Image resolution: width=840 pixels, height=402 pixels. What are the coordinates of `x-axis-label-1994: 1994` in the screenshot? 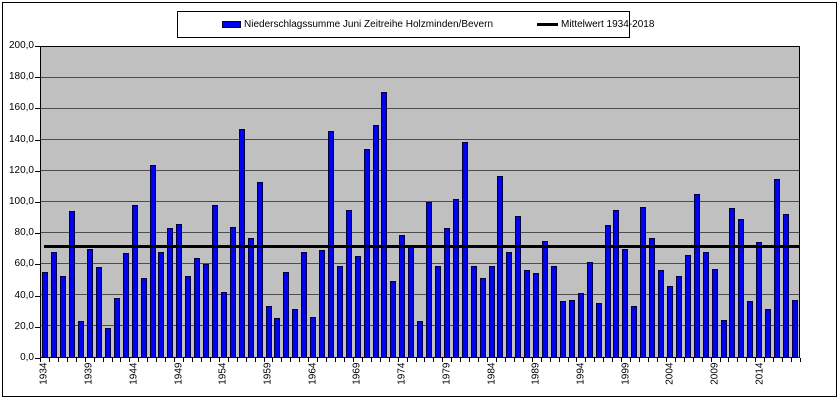 It's located at (581, 373).